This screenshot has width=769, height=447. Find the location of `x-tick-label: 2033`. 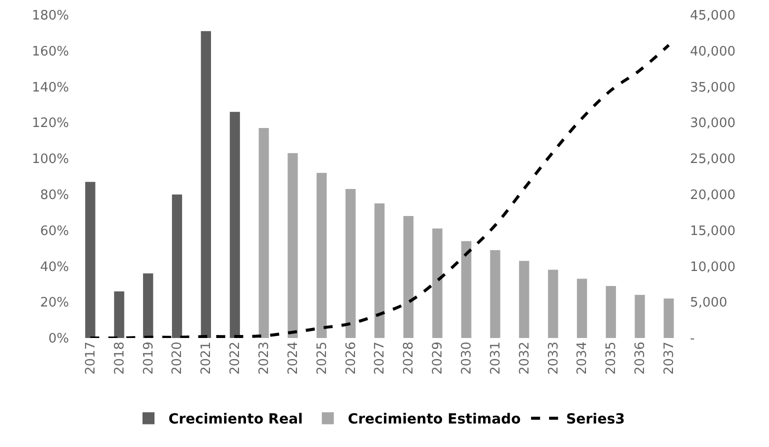

x-tick-label: 2033 is located at coordinates (554, 358).